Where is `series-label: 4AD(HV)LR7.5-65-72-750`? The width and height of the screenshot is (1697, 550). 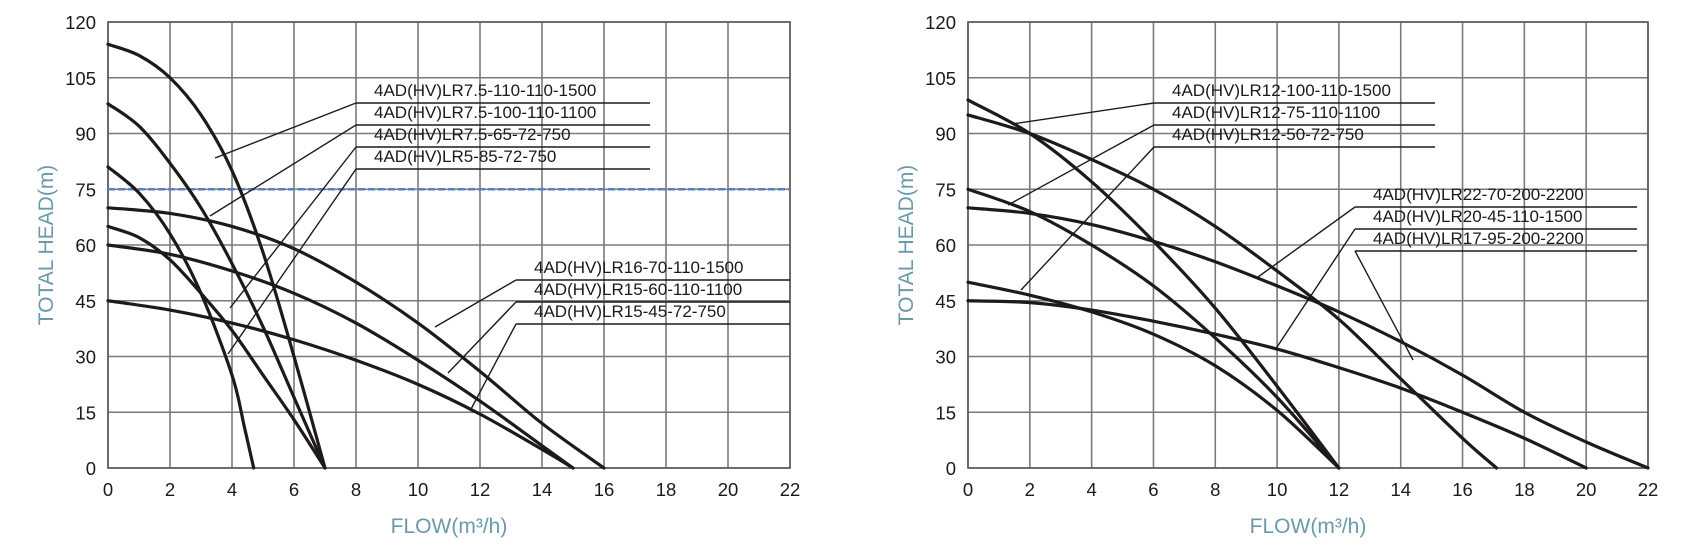 series-label: 4AD(HV)LR7.5-65-72-750 is located at coordinates (472, 134).